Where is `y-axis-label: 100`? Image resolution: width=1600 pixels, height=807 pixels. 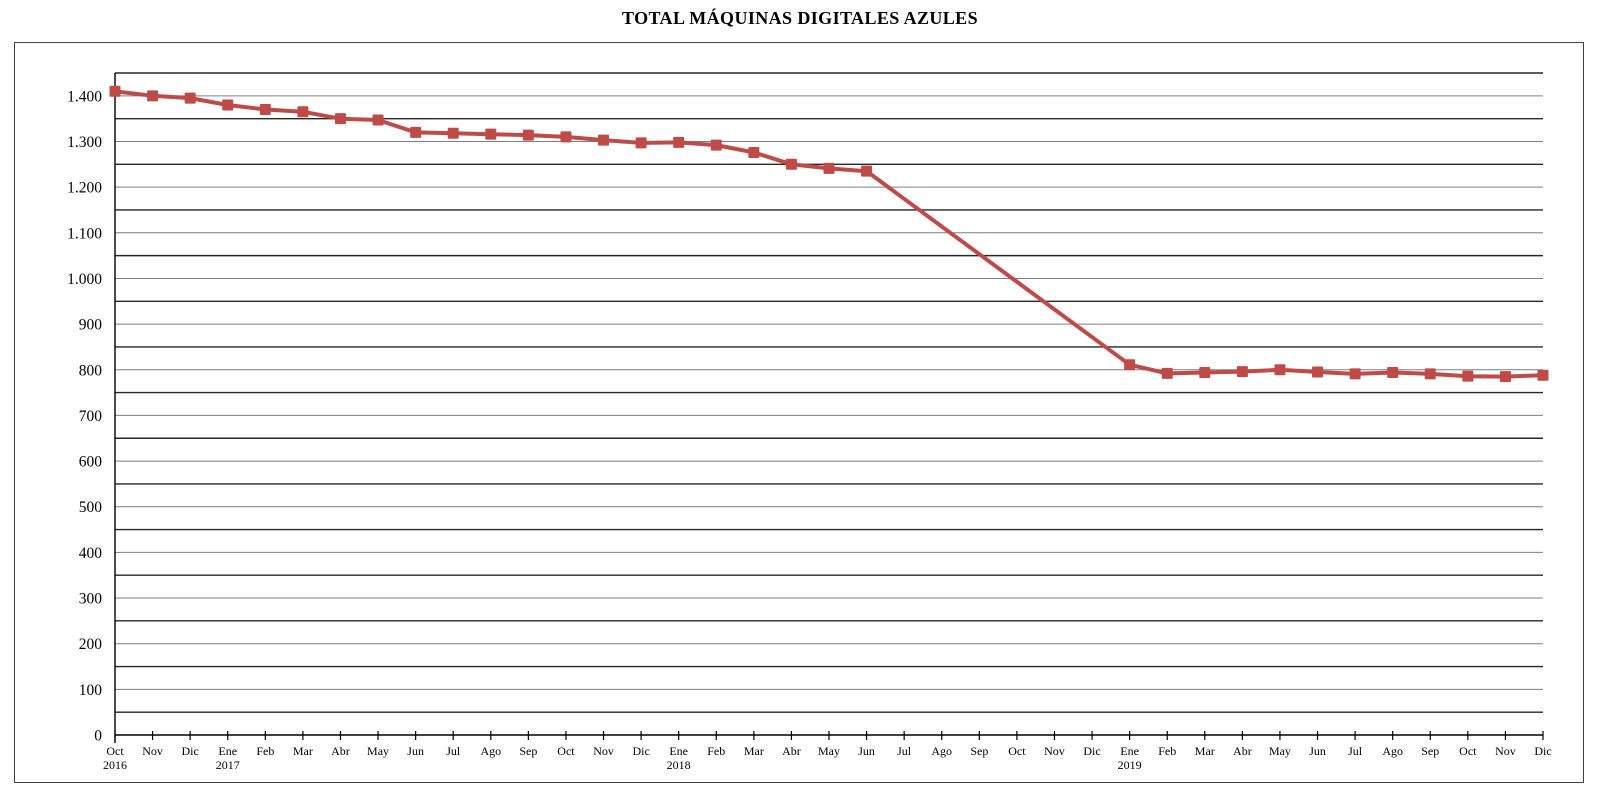 y-axis-label: 100 is located at coordinates (91, 690).